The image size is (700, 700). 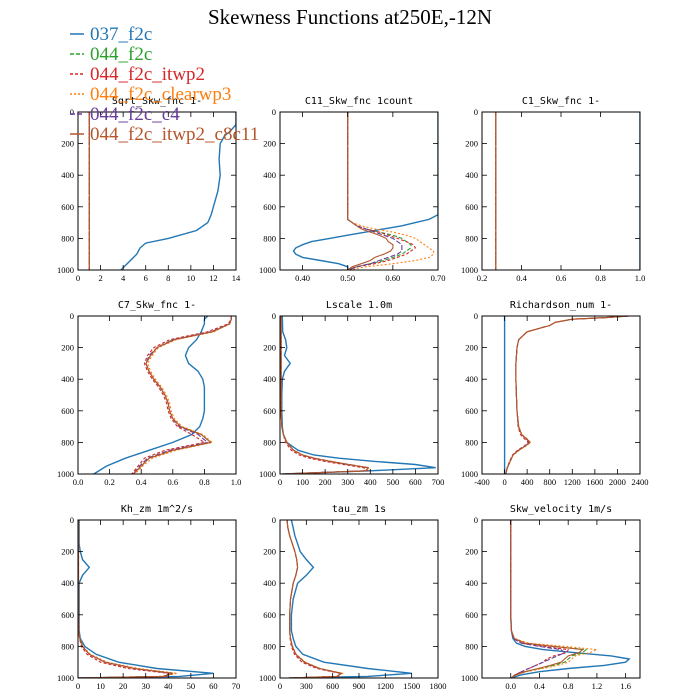 I want to click on x-tick-label: -400, so click(x=482, y=482).